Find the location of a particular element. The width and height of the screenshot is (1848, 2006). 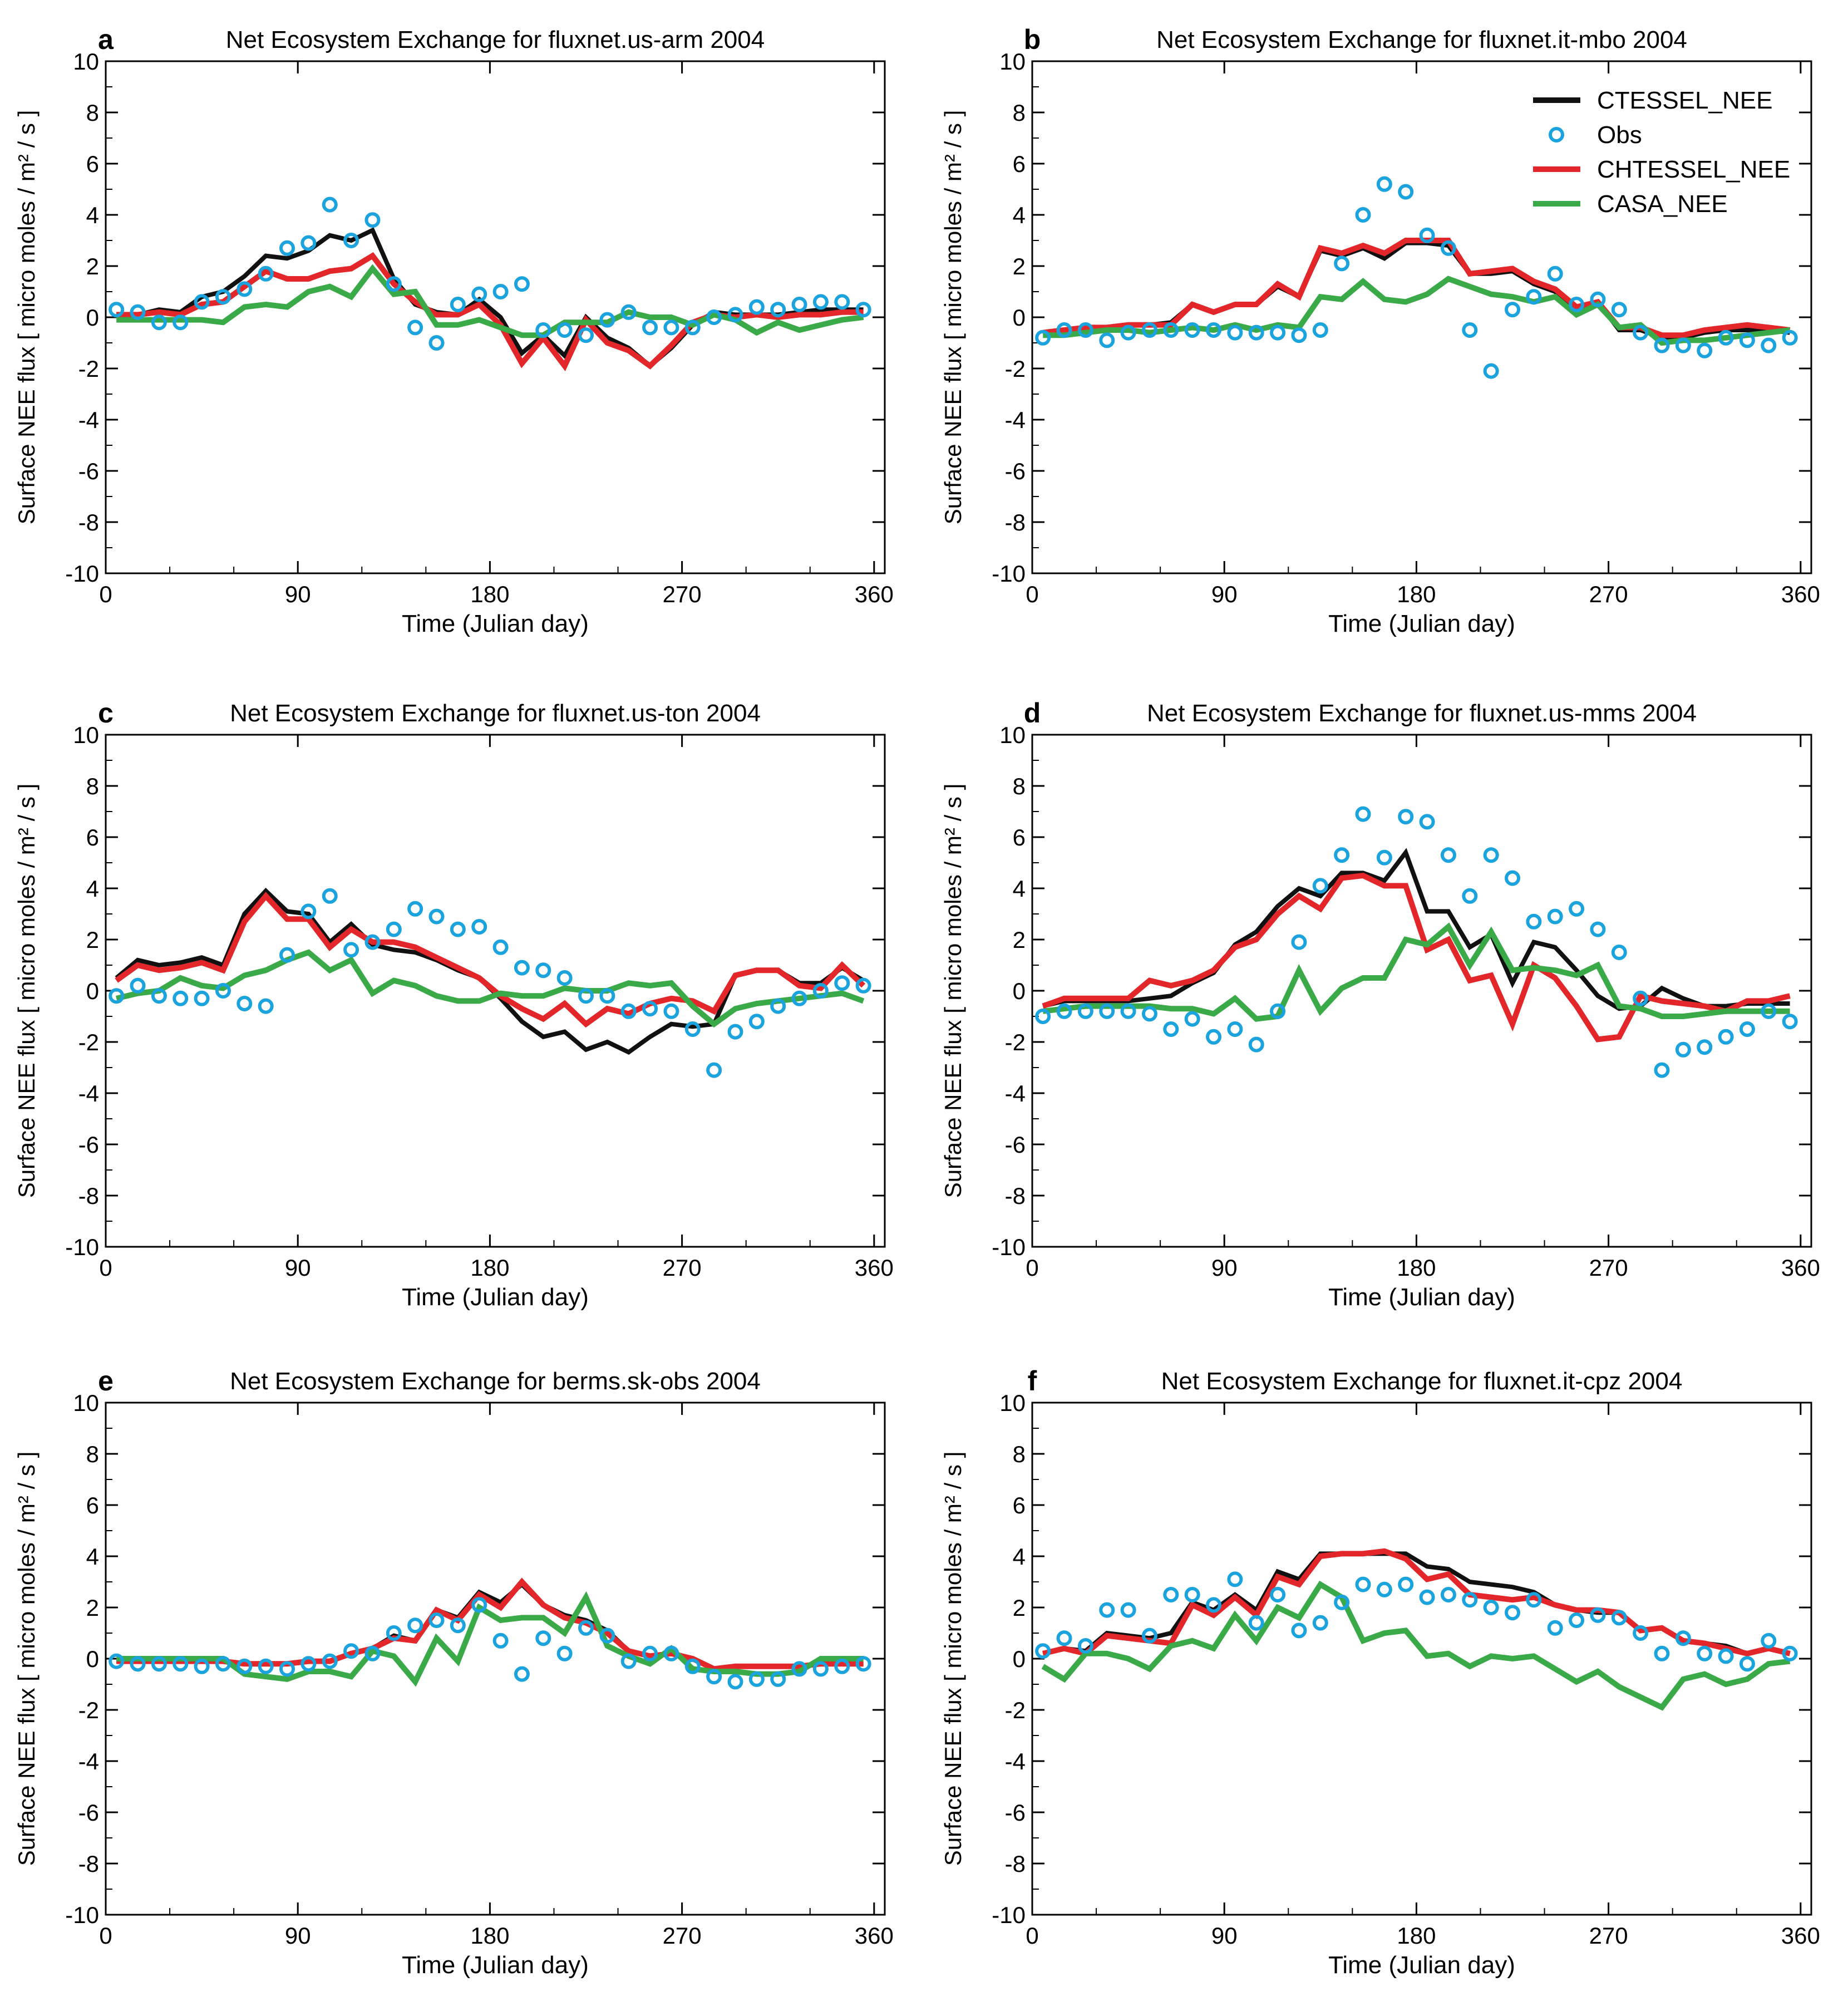

x-tick-label: 0 is located at coordinates (1032, 1268).